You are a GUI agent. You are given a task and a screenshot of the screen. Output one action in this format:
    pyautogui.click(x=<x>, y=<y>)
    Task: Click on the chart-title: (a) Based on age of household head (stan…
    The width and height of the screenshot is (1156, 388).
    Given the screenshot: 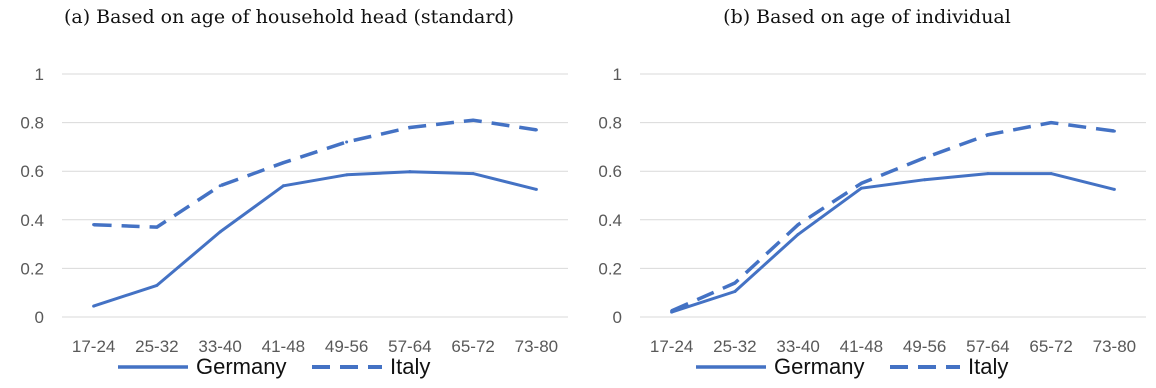 What is the action you would take?
    pyautogui.click(x=289, y=17)
    